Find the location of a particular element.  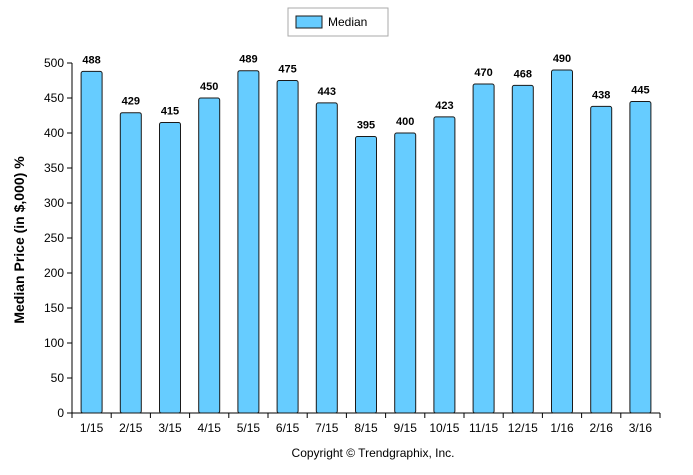

data-label: 429 is located at coordinates (131, 102).